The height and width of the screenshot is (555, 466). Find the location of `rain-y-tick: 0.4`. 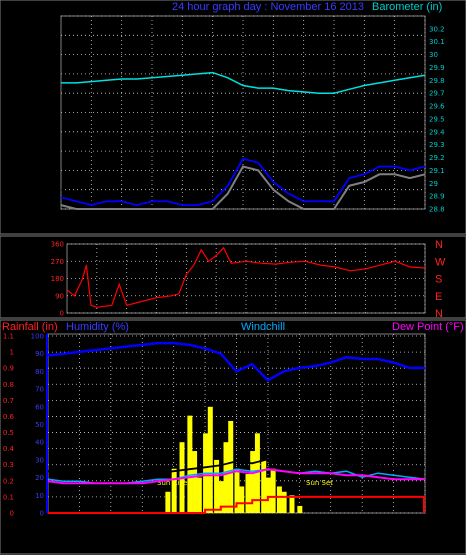

rain-y-tick: 0.4 is located at coordinates (9, 449).